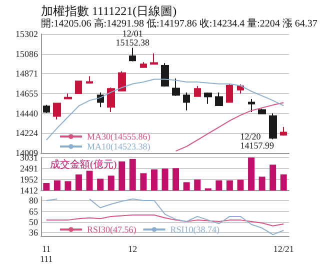 The height and width of the screenshot is (266, 330). What do you see at coordinates (33, 232) in the screenshot?
I see `y-tick-label: 36` at bounding box center [33, 232].